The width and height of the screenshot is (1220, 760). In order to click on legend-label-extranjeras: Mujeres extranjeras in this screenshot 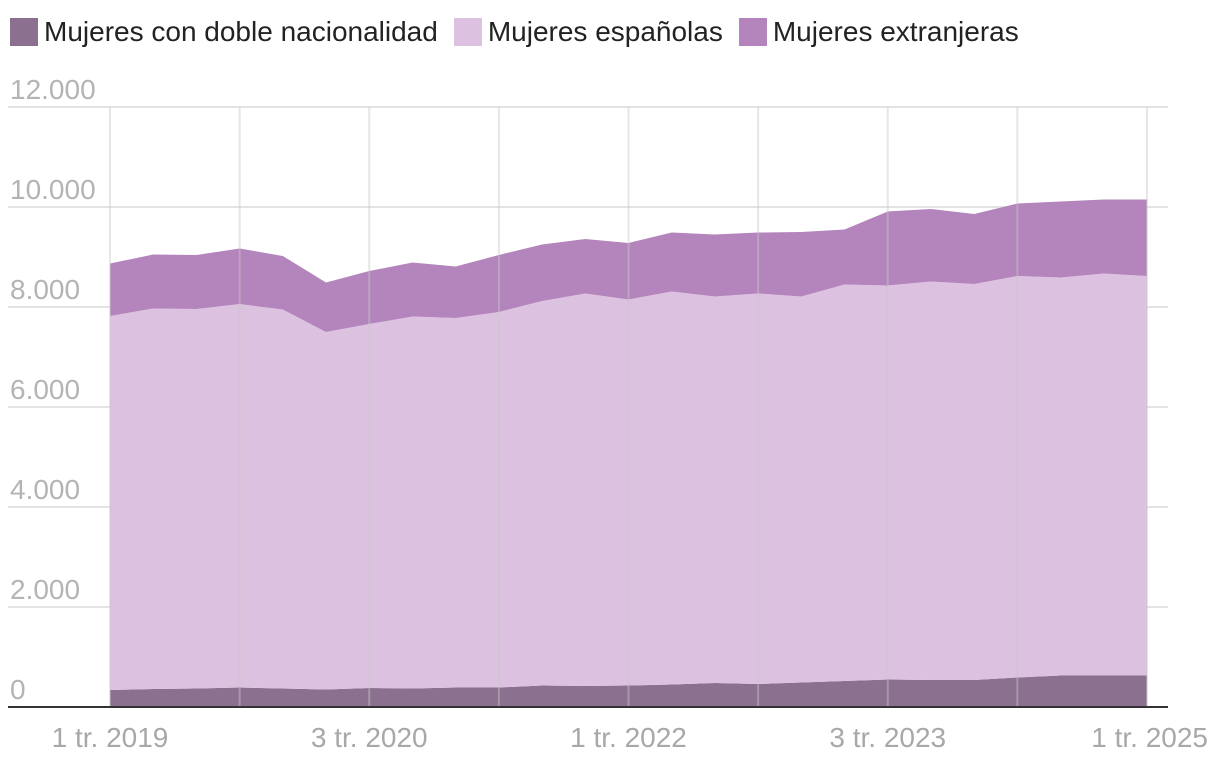, I will do `click(895, 31)`.